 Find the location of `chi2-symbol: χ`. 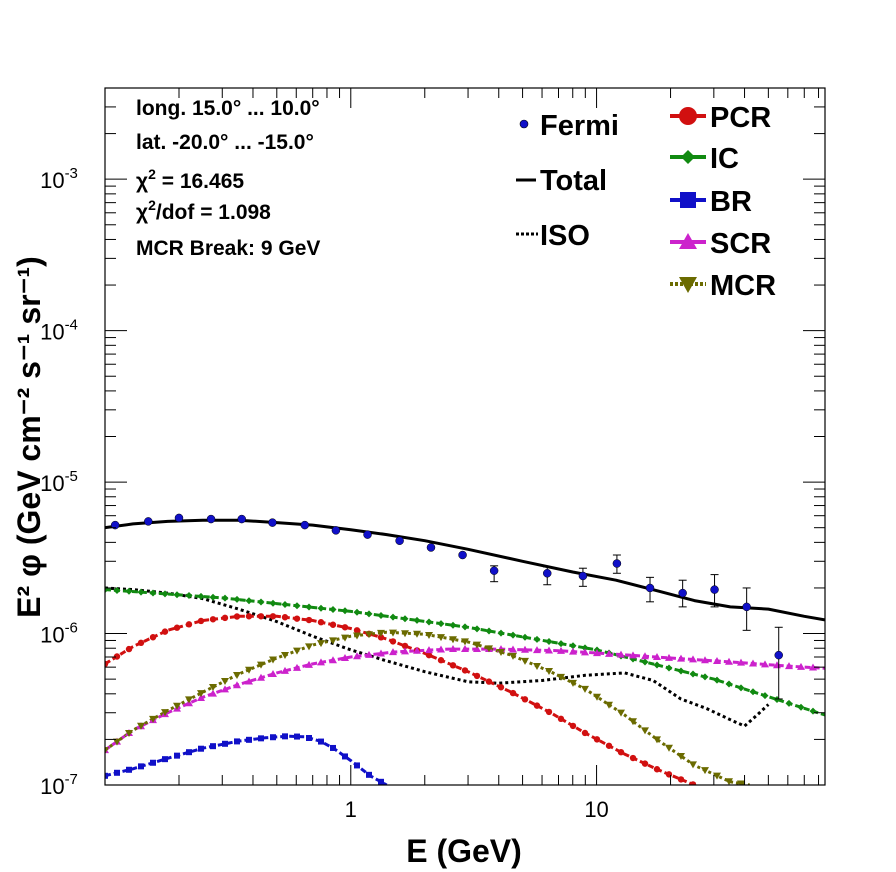

chi2-symbol: χ is located at coordinates (142, 181).